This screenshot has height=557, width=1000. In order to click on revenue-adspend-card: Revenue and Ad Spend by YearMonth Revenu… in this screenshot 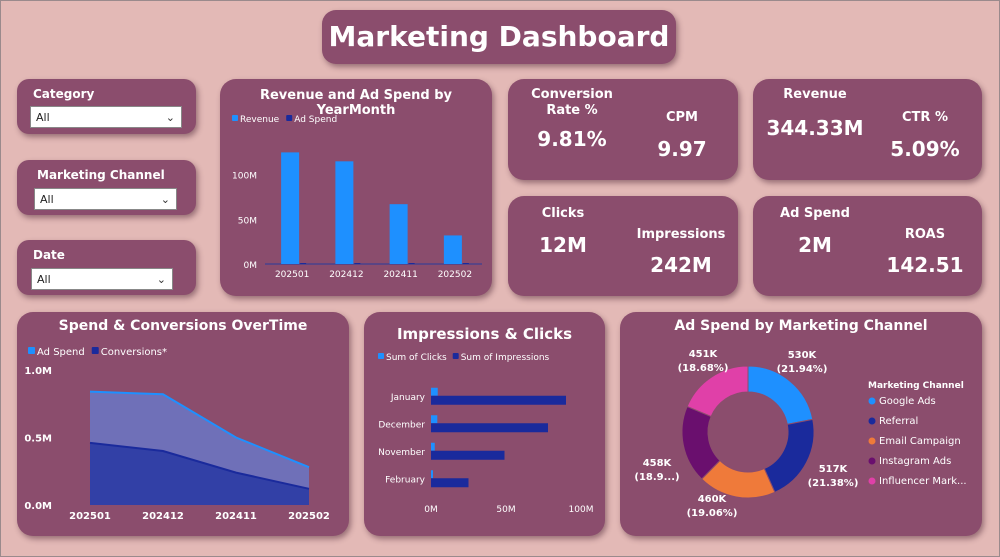, I will do `click(356, 187)`.